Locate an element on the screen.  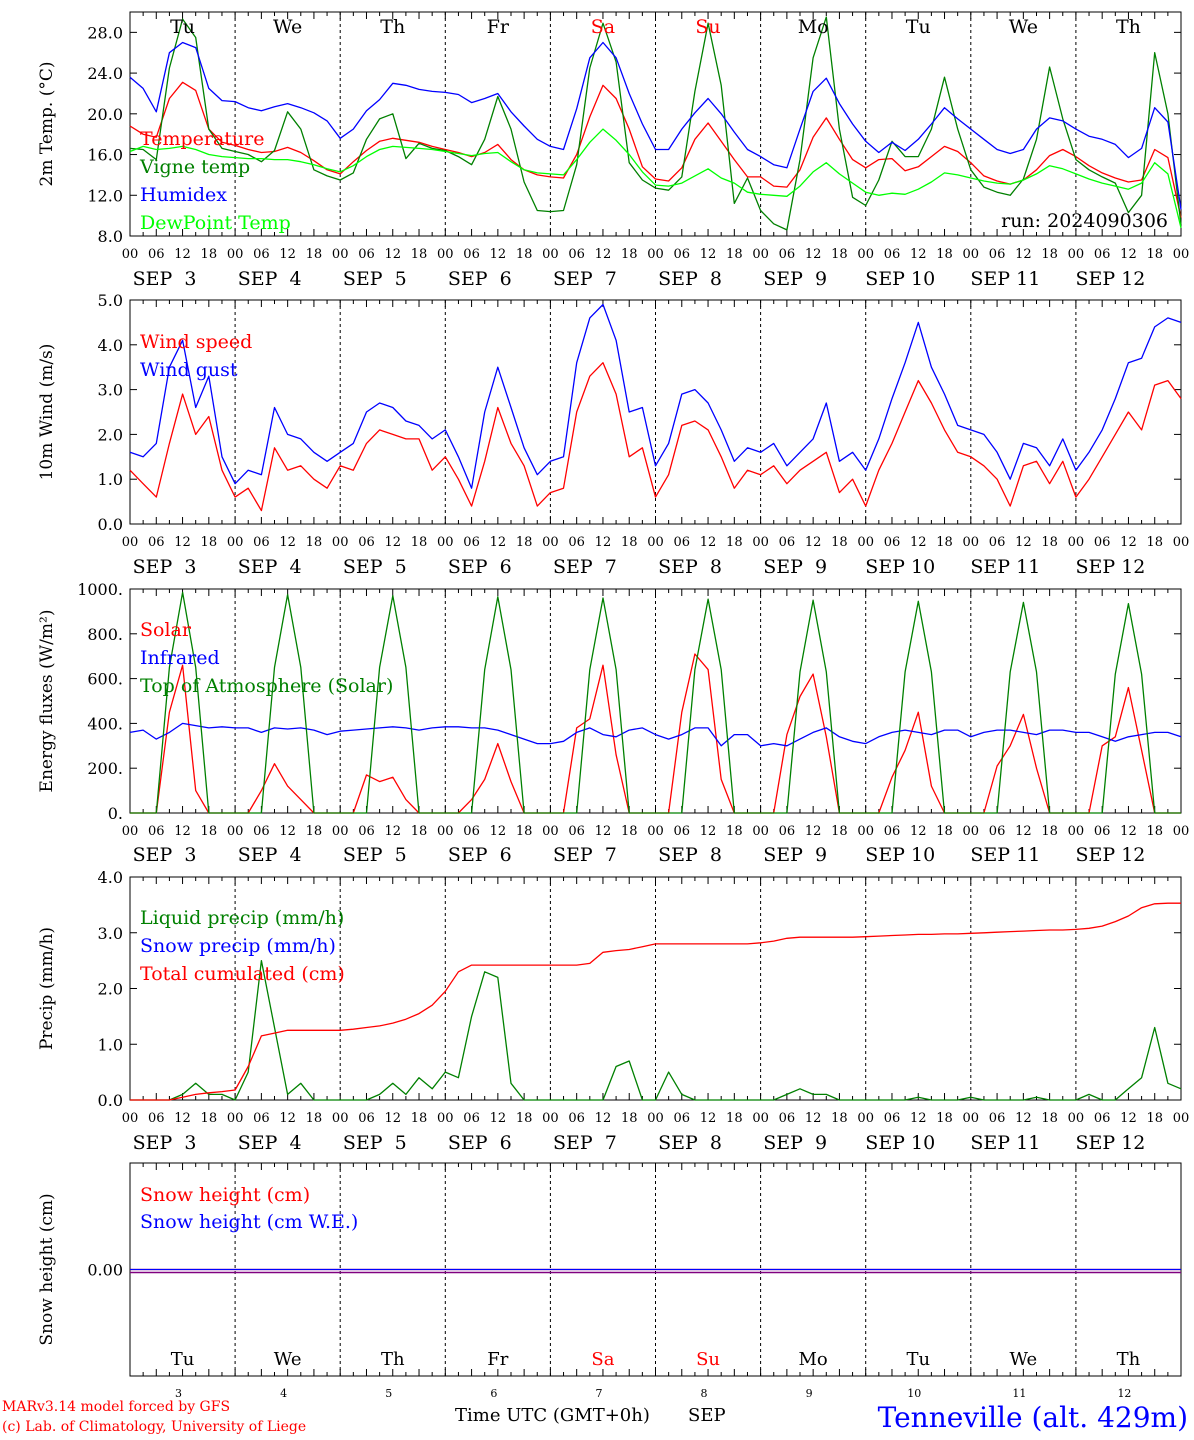
day-date-label: 10 is located at coordinates (914, 1393).